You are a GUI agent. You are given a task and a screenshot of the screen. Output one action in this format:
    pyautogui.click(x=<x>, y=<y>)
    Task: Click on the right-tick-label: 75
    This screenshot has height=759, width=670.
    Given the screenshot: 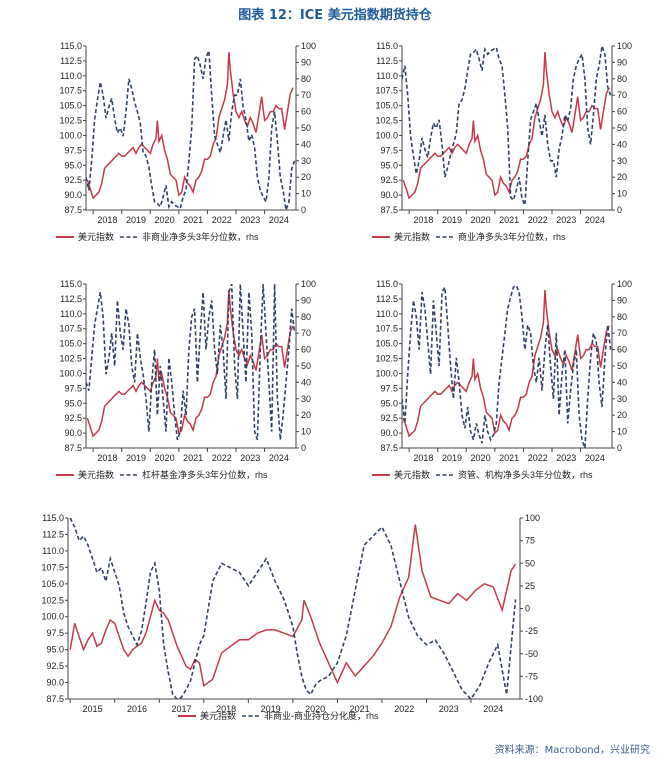 What is the action you would take?
    pyautogui.click(x=530, y=541)
    